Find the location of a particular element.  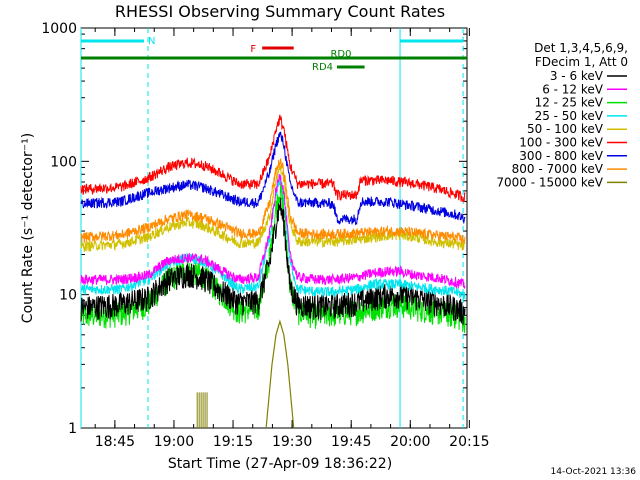

legend-label: 7000 - 15000 keV is located at coordinates (549, 182).